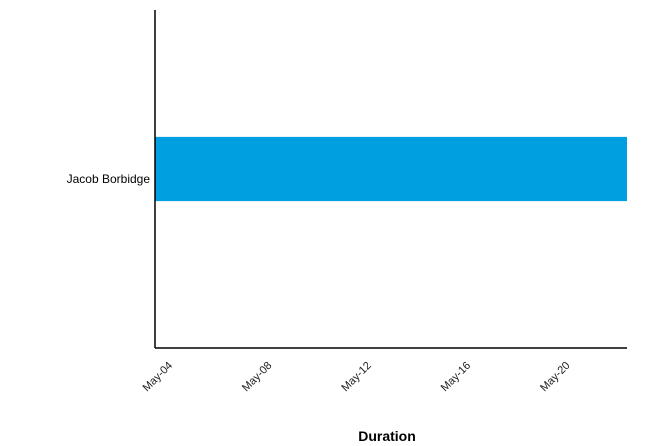 The height and width of the screenshot is (446, 657). What do you see at coordinates (555, 377) in the screenshot?
I see `x-tick-label: May-20` at bounding box center [555, 377].